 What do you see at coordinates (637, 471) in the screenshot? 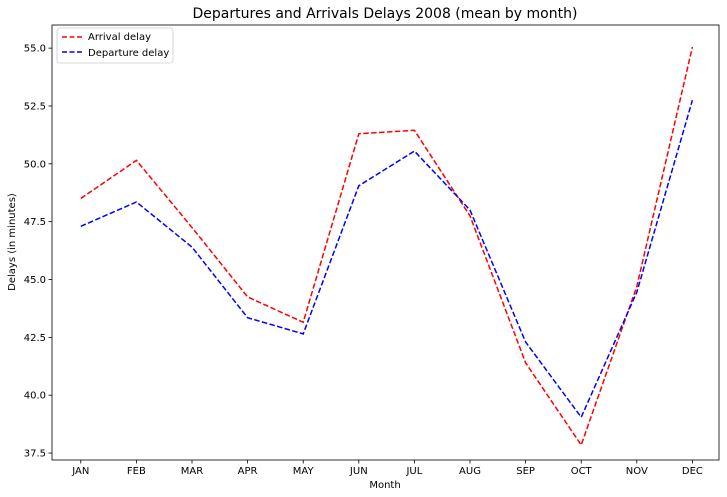
I see `x-tick-label: NOV` at bounding box center [637, 471].